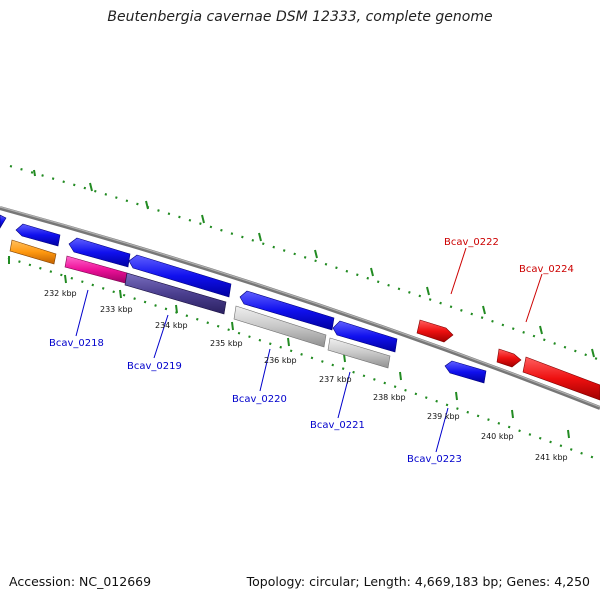  I want to click on gene-label-bcav-0223: Bcav_0223, so click(434, 459).